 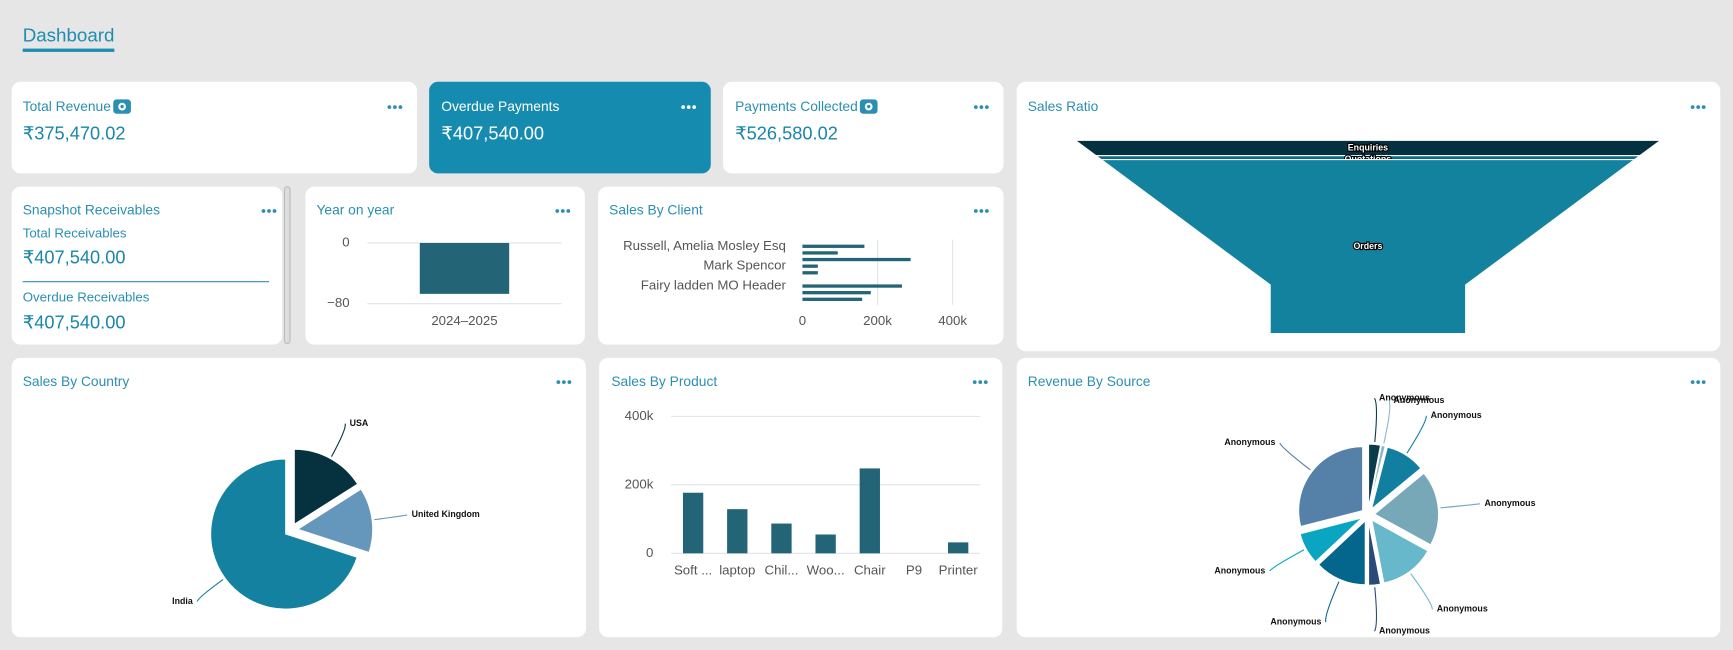 What do you see at coordinates (639, 483) in the screenshot?
I see `y-tick-label: 200k` at bounding box center [639, 483].